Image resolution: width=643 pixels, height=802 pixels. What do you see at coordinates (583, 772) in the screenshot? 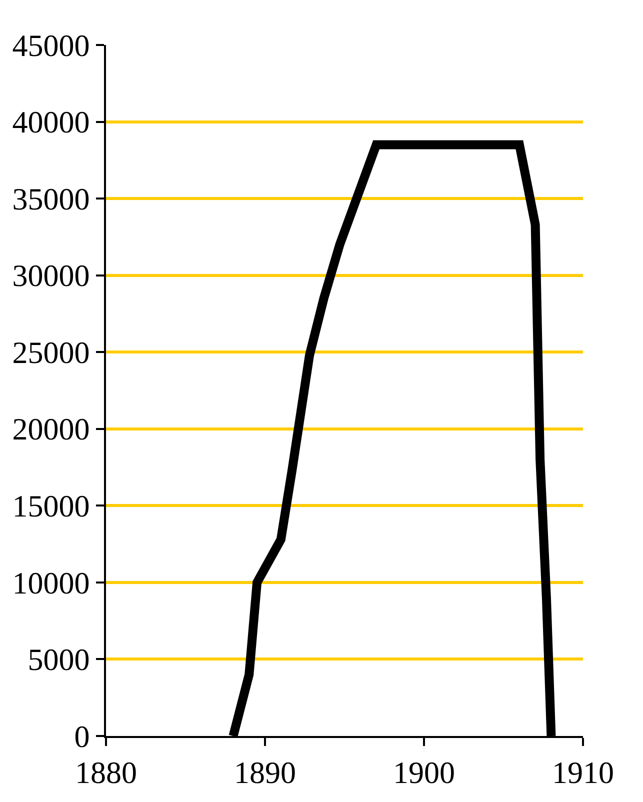
I see `x-tick-label: 1910` at bounding box center [583, 772].